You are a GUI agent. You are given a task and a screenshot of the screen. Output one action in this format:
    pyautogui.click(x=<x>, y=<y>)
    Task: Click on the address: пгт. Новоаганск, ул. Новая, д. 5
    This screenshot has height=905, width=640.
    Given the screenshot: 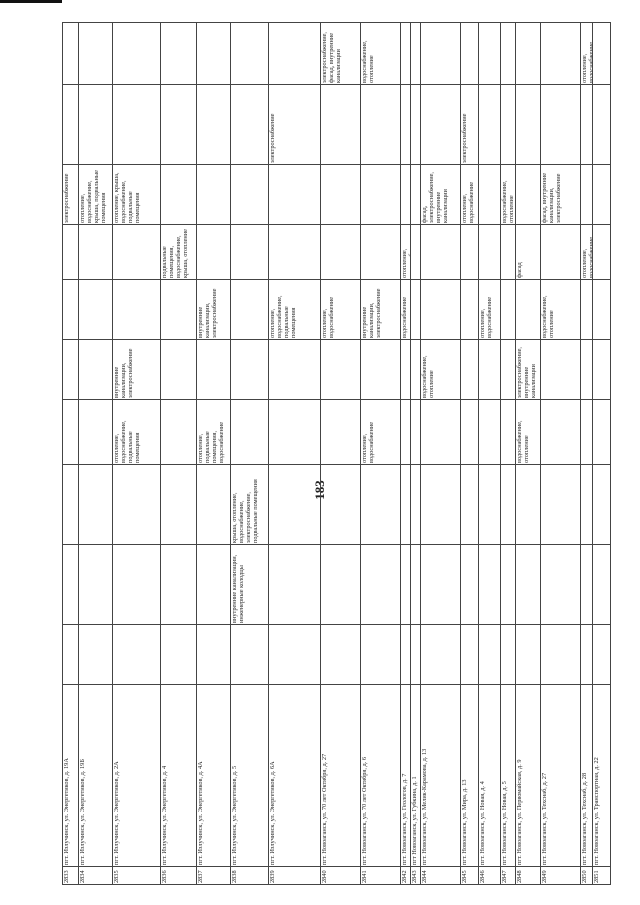 What is the action you would take?
    pyautogui.click(x=504, y=823)
    